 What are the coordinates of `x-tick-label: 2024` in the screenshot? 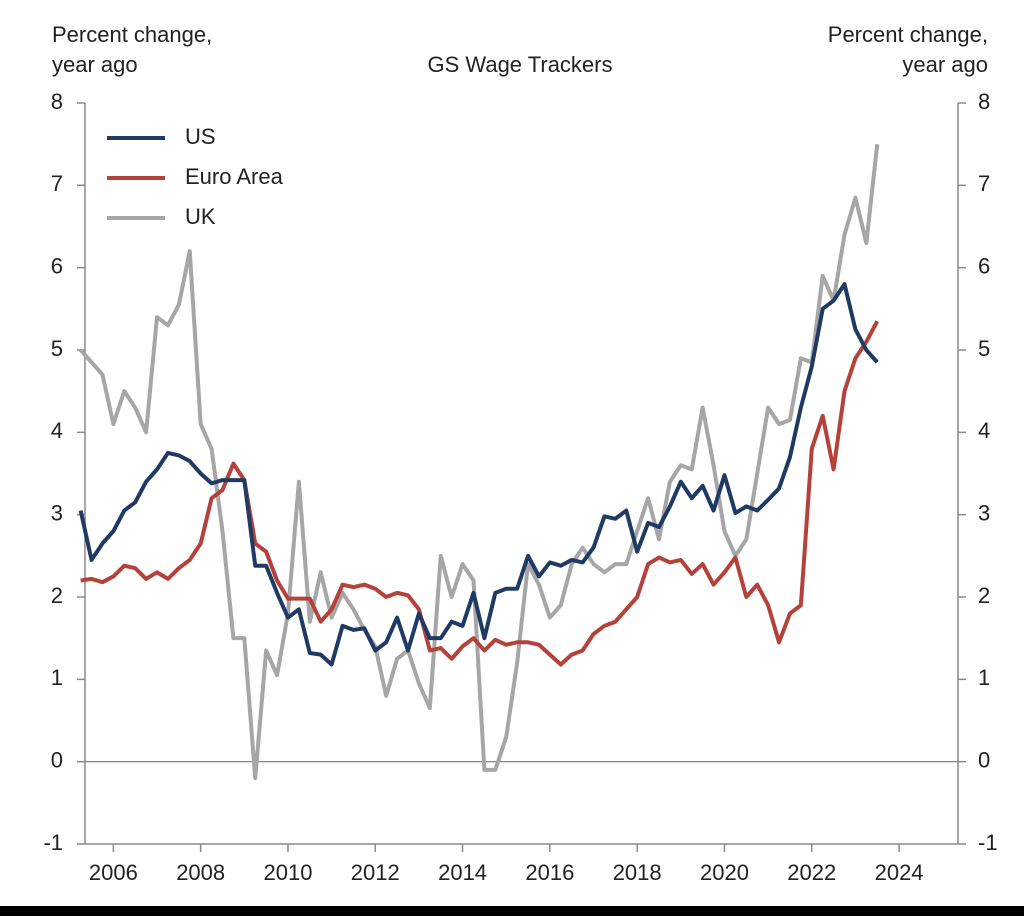 It's located at (899, 872).